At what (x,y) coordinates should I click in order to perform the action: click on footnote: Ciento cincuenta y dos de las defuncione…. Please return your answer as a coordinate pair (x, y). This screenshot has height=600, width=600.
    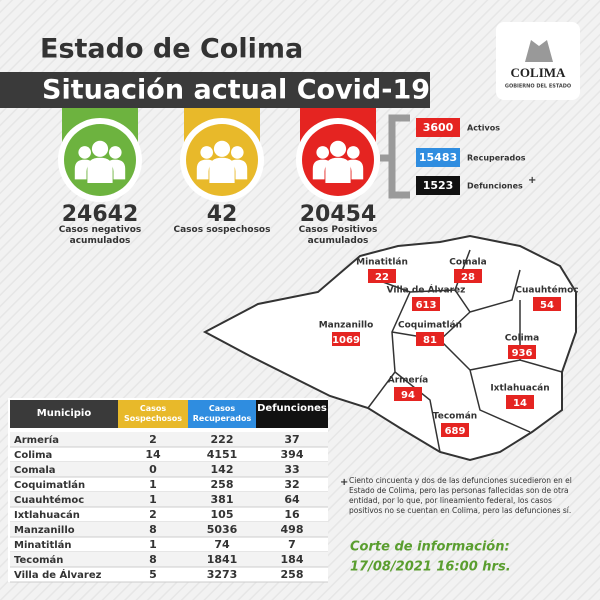
    Looking at the image, I should click on (460, 495).